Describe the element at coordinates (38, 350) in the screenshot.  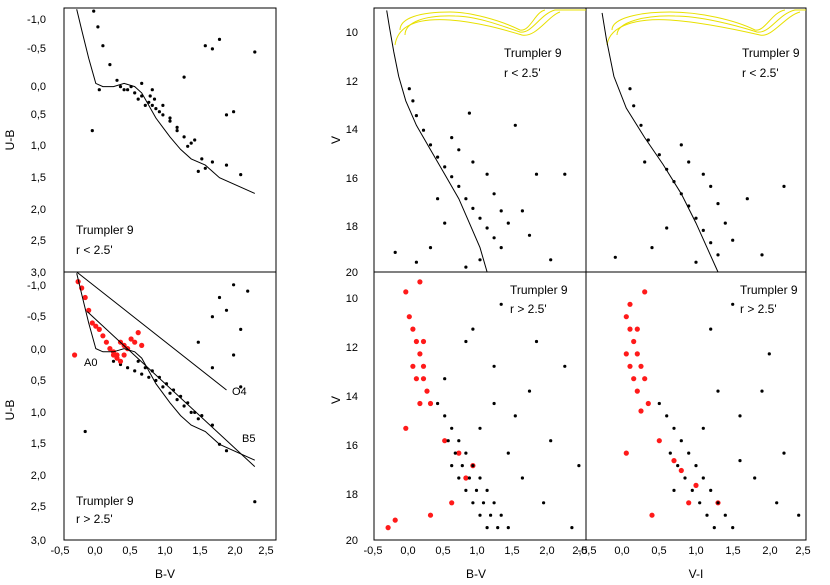
I see `y-tick-label: 0,0` at that location.